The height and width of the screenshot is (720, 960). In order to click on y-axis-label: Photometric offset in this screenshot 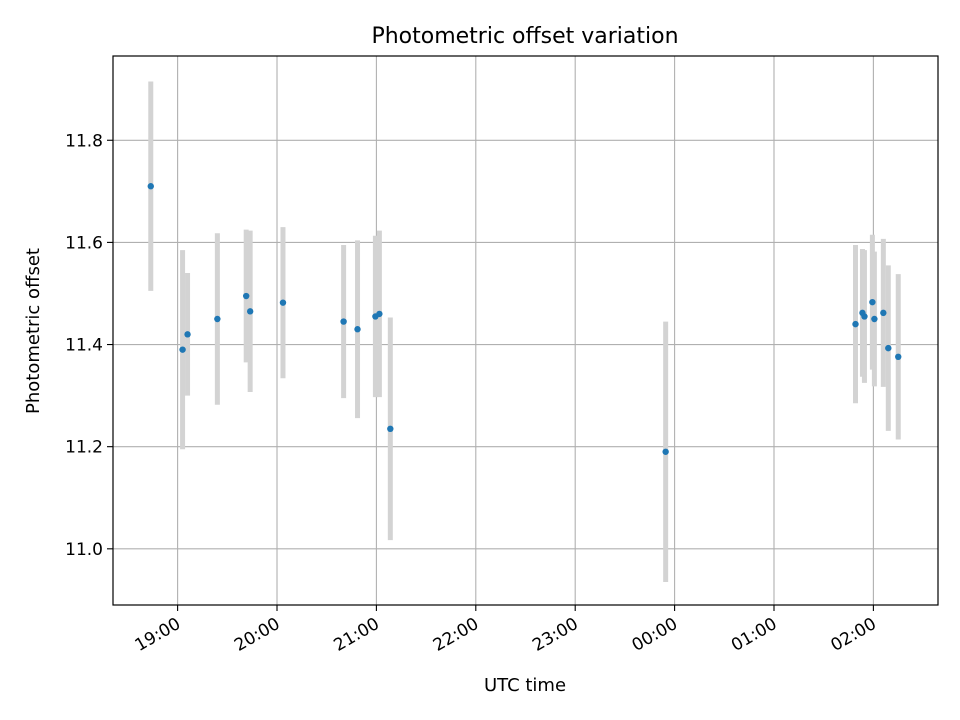, I will do `click(33, 331)`.